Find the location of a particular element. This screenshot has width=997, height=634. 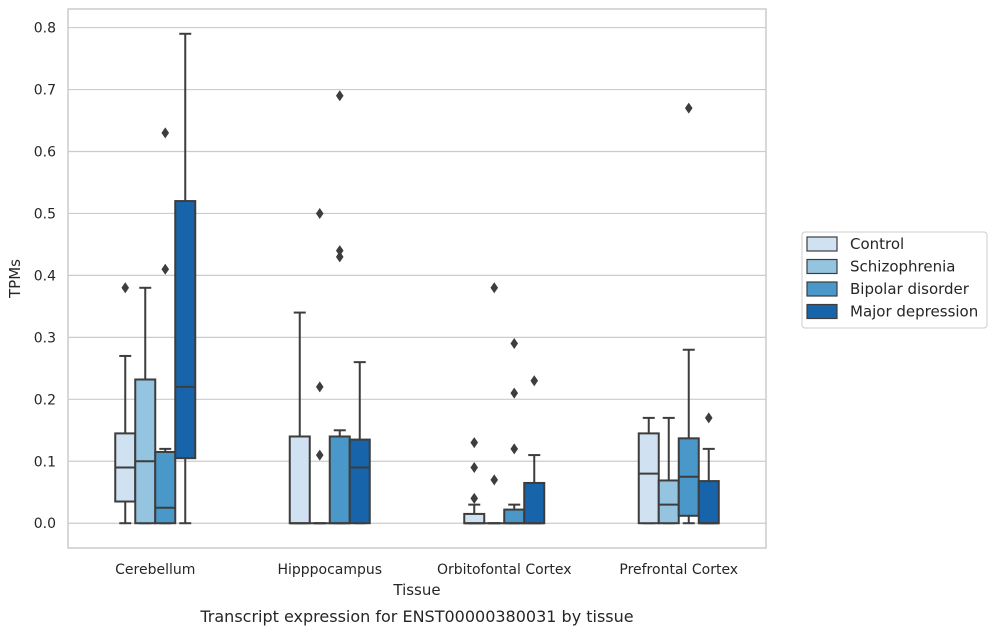

y-tick-label: 0.2 is located at coordinates (45, 400).